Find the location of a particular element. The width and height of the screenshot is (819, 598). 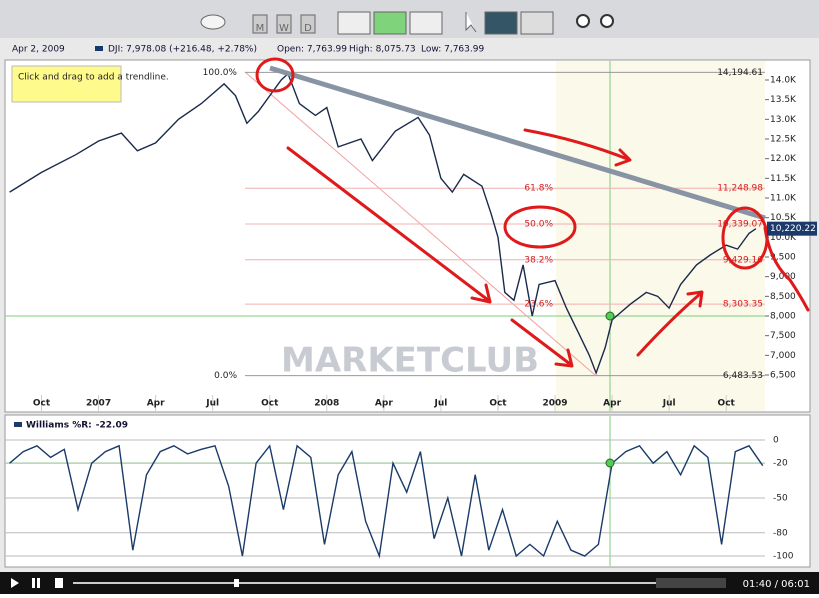

y-tick-label: 8,500 is located at coordinates (783, 297).